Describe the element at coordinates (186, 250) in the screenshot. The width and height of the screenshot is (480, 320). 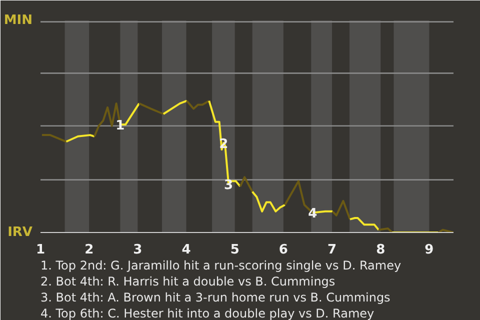
I see `x-tick-label: 4` at that location.